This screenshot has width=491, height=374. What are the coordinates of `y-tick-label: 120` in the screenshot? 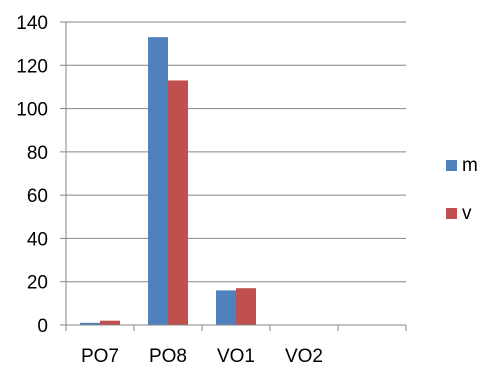 It's located at (32, 66).